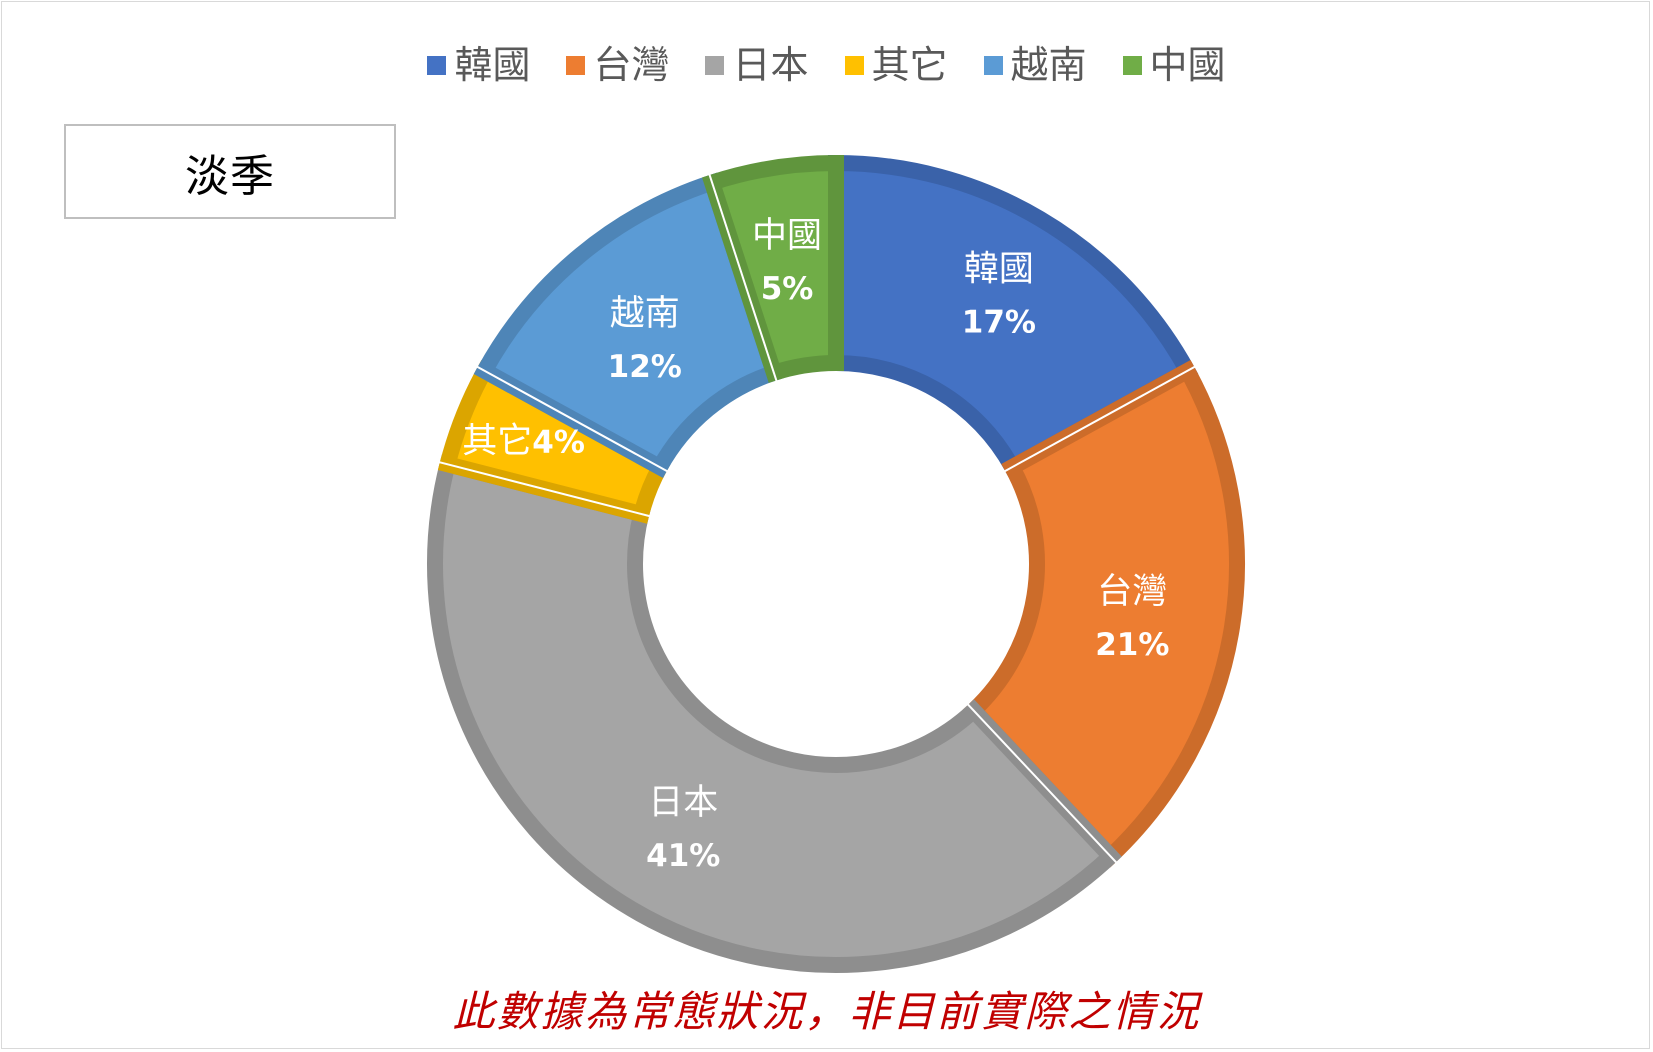 This screenshot has height=1052, width=1653. I want to click on data-label-name: 越南, so click(645, 314).